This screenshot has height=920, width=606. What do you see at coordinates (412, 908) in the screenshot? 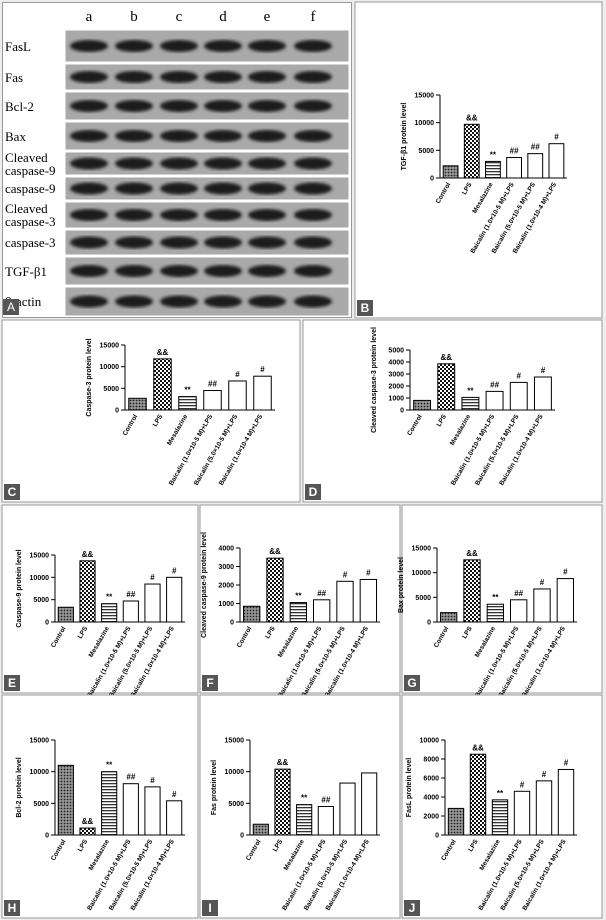
I see `panel-letter: J` at bounding box center [412, 908].